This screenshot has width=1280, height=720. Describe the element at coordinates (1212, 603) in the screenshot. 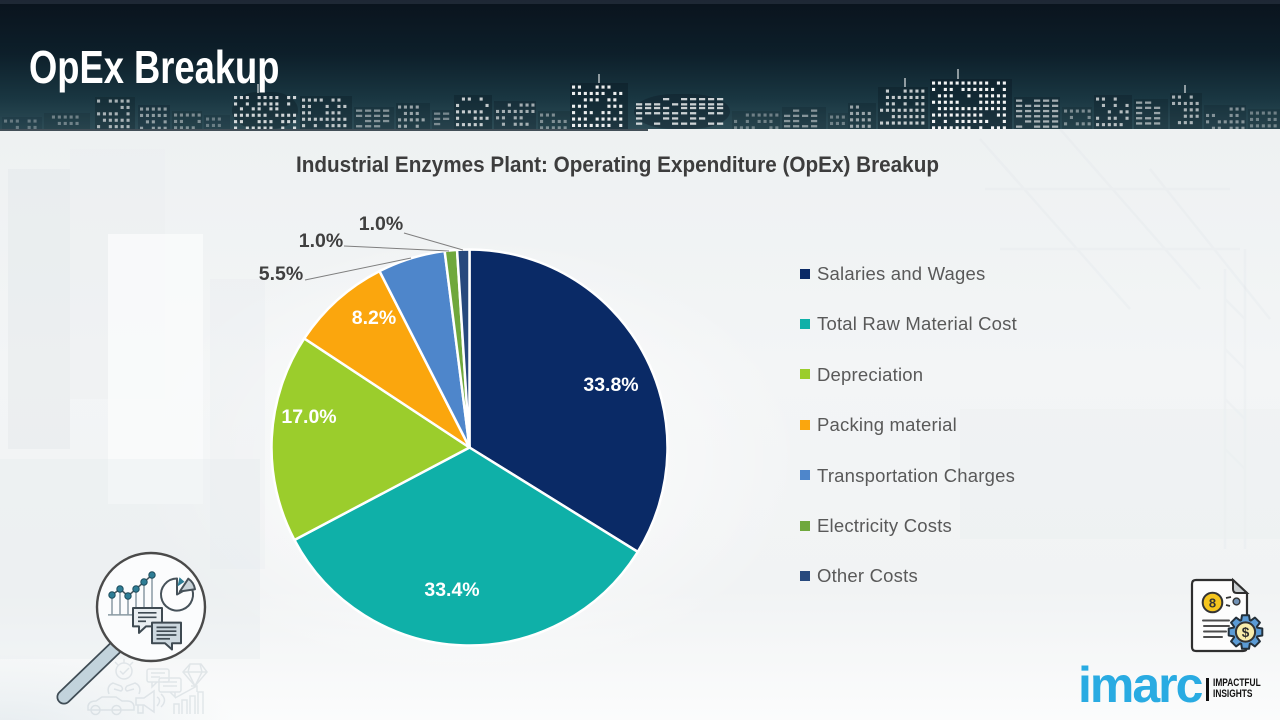

I see `svg-text: 8` at that location.